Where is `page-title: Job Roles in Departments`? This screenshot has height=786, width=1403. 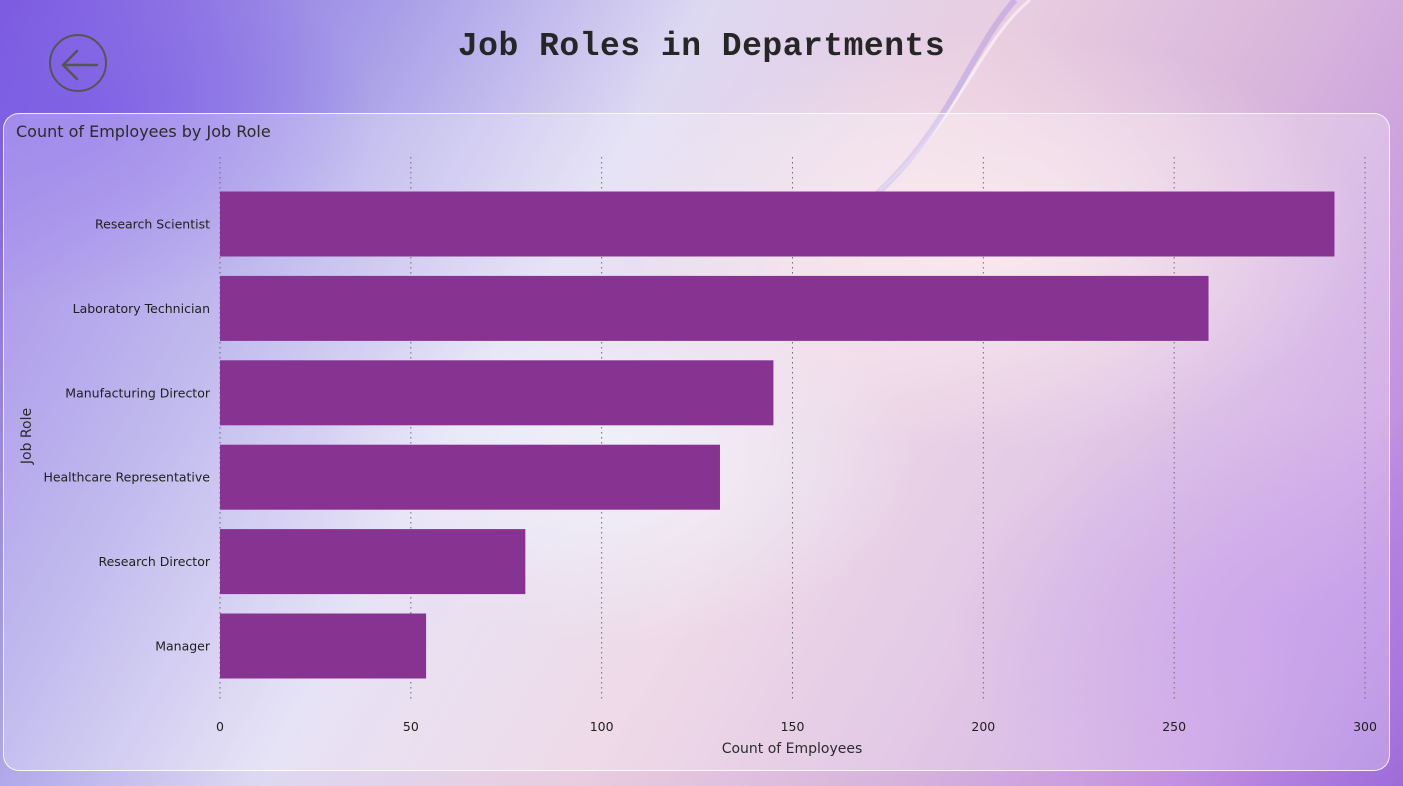 page-title: Job Roles in Departments is located at coordinates (701, 46).